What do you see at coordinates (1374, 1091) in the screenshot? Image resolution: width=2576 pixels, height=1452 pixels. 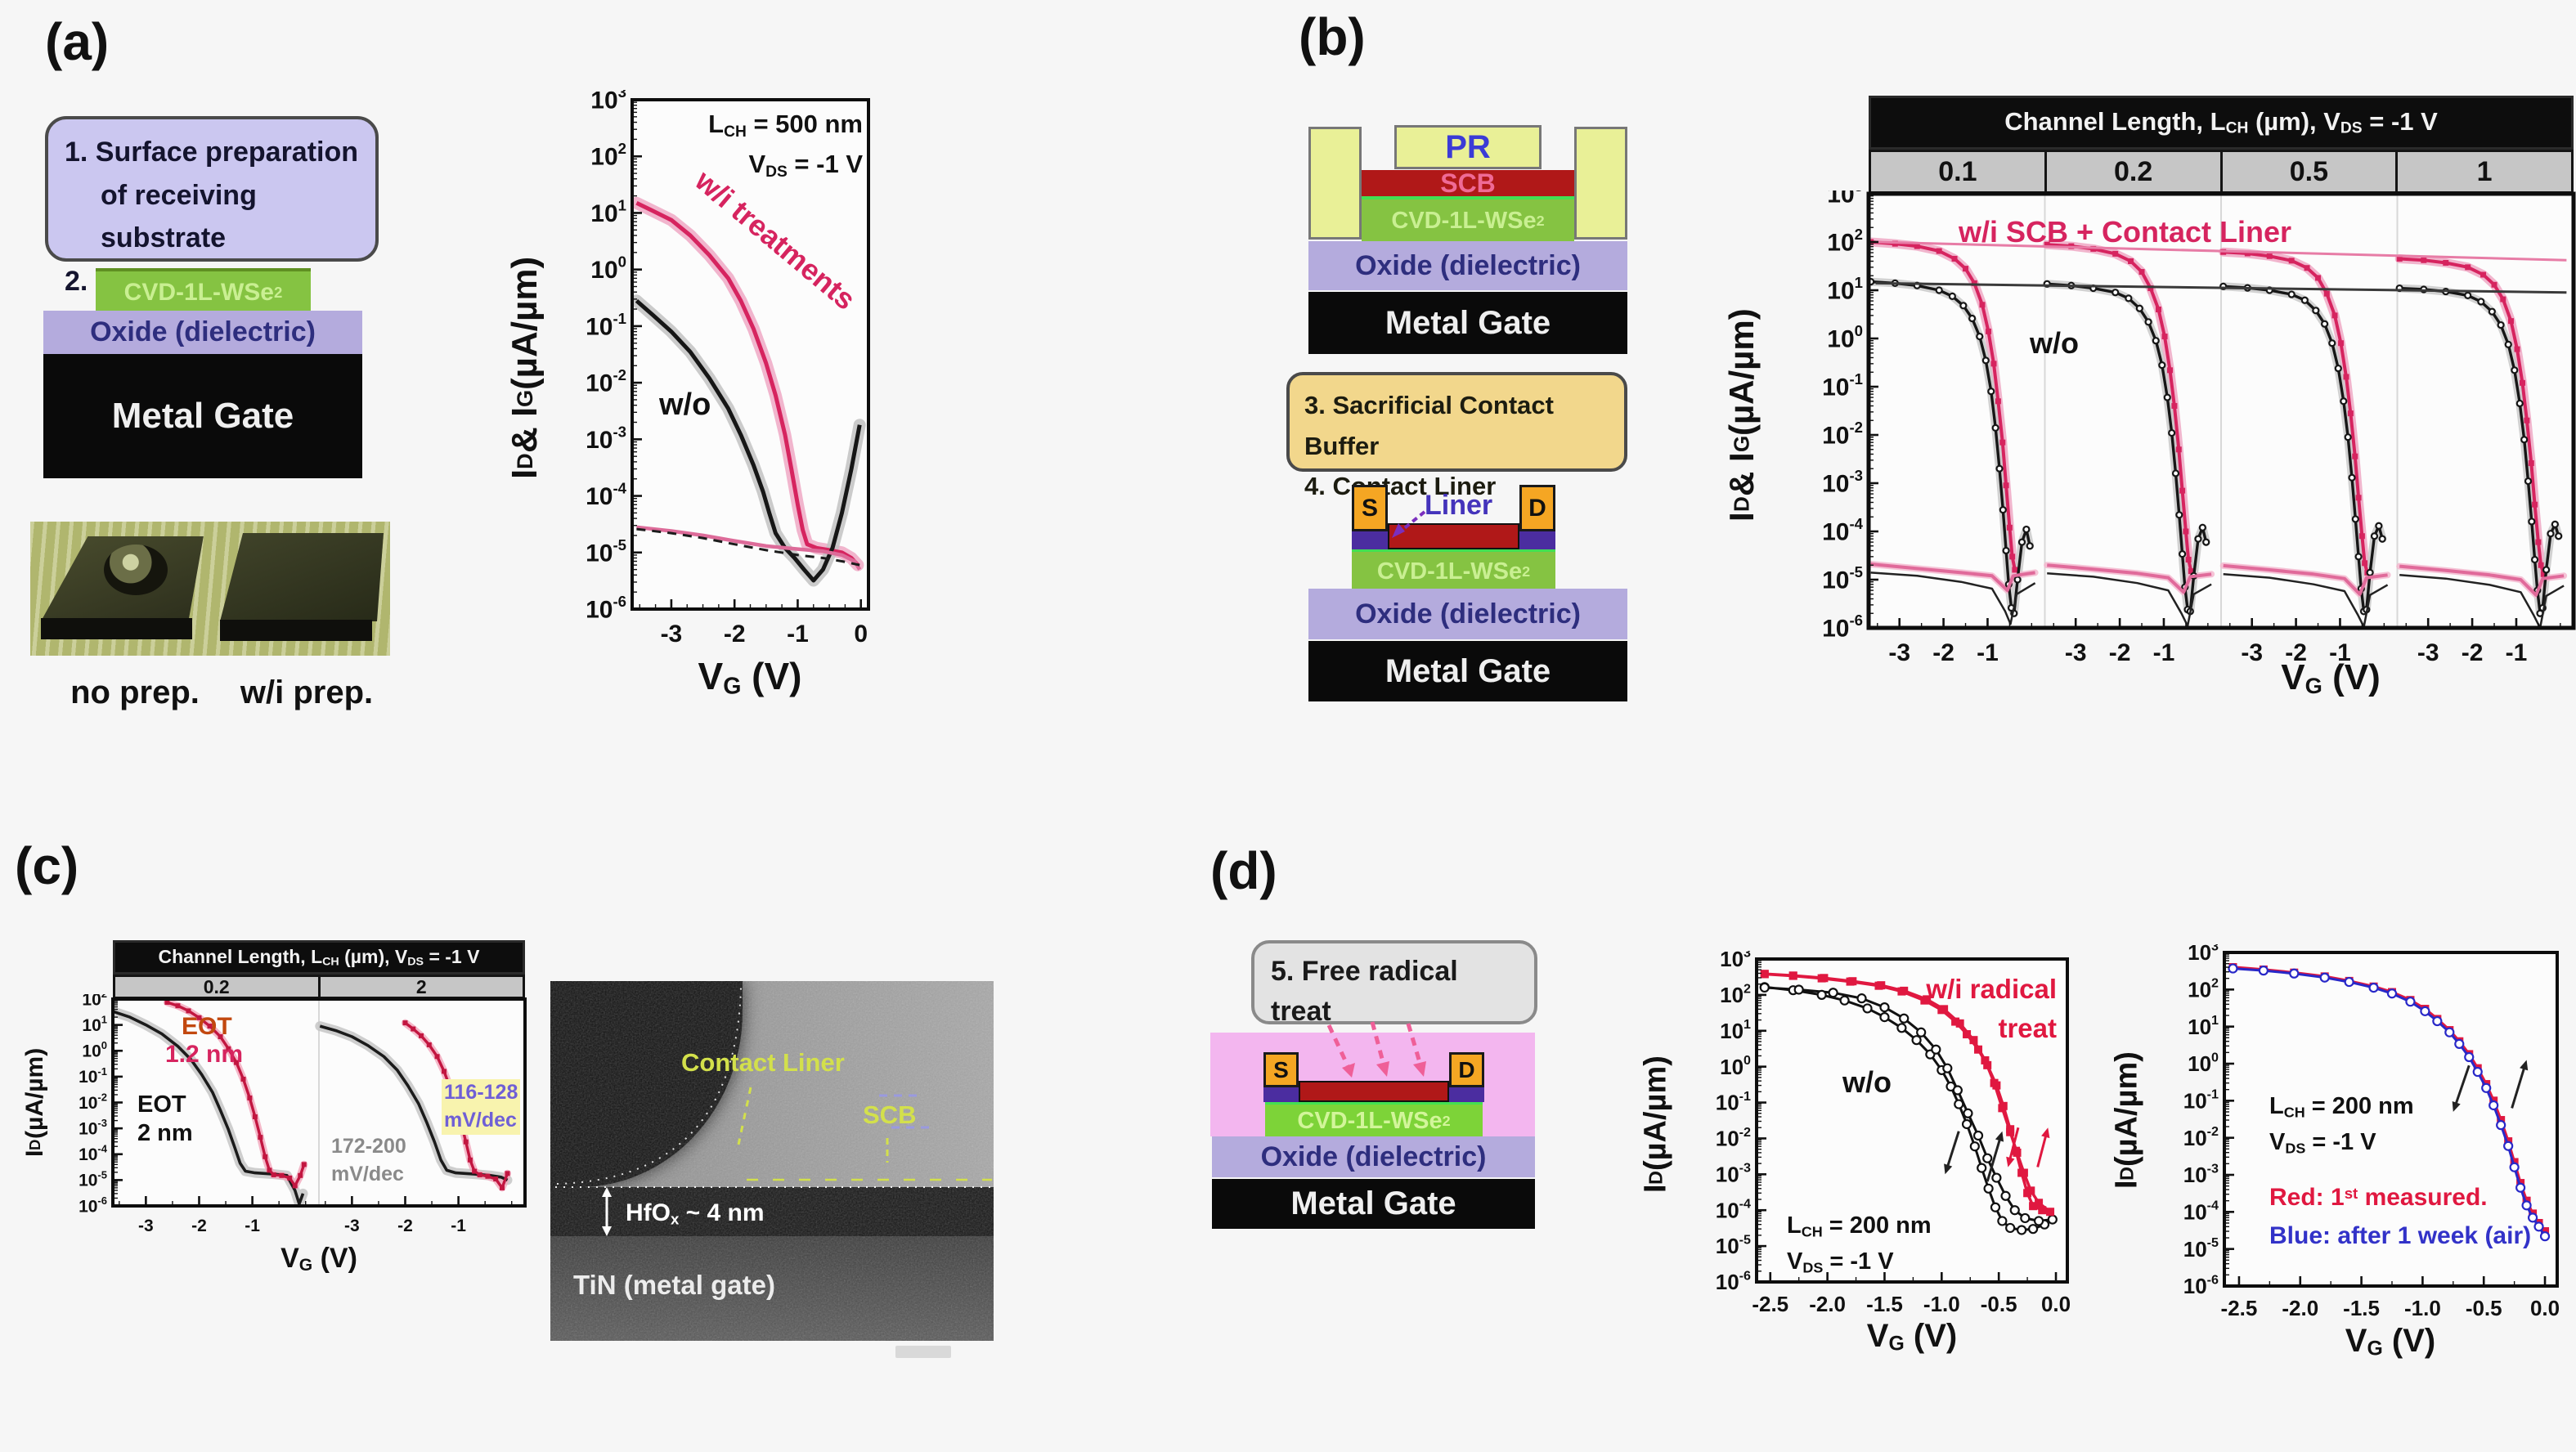 I see `scb-bar-d` at bounding box center [1374, 1091].